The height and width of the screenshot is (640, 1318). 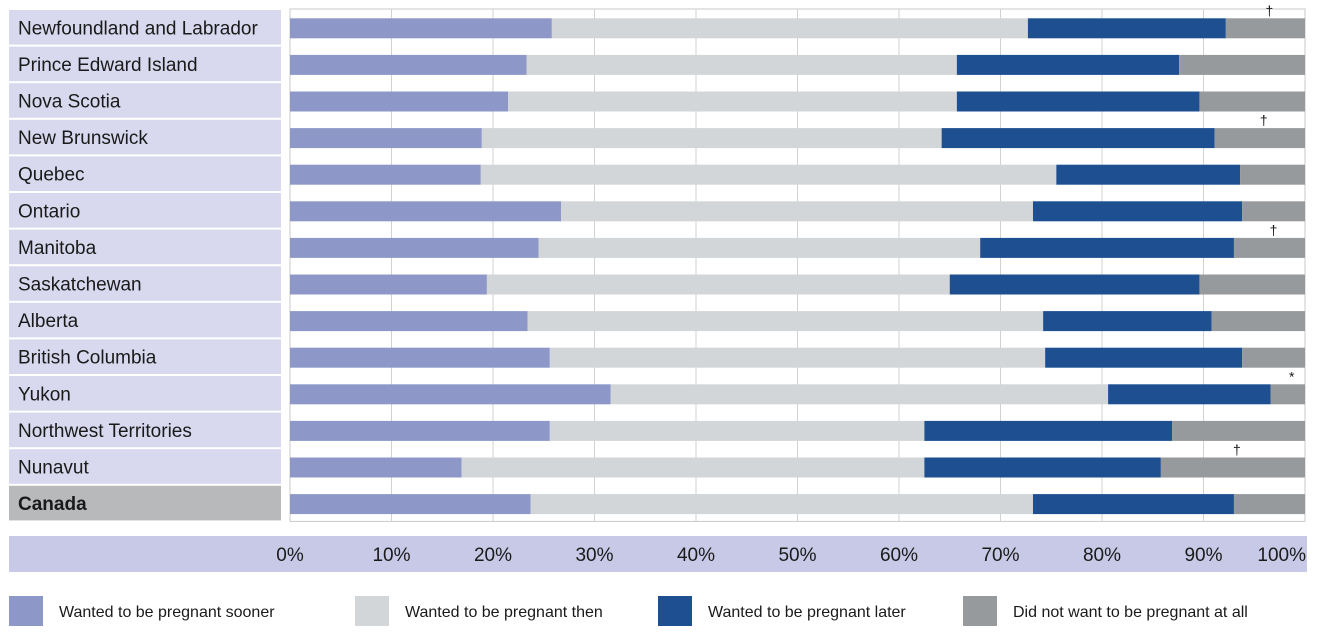 What do you see at coordinates (1264, 229) in the screenshot?
I see `bar-annotations: † † † * †` at bounding box center [1264, 229].